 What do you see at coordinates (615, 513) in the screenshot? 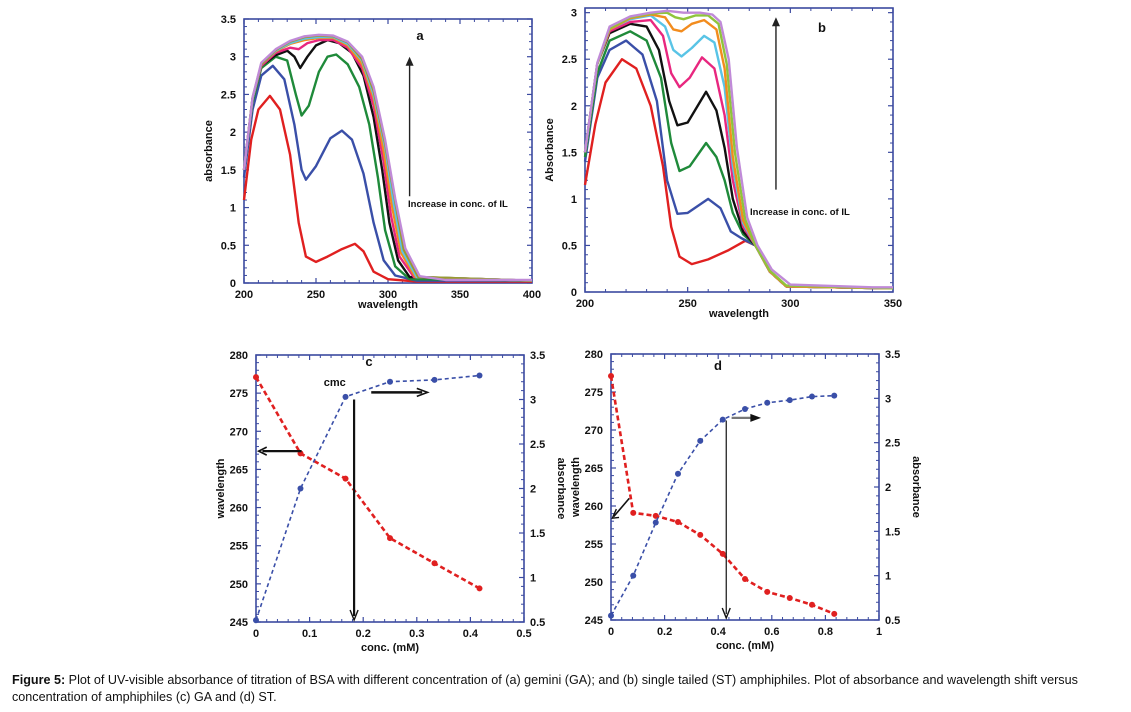
I see `left-axis-arrow-head` at bounding box center [615, 513].